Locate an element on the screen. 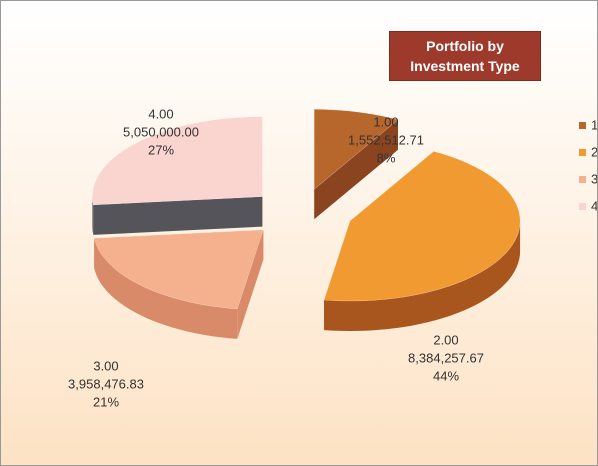 Image resolution: width=598 pixels, height=466 pixels. slice-label: 4.00 is located at coordinates (160, 113).